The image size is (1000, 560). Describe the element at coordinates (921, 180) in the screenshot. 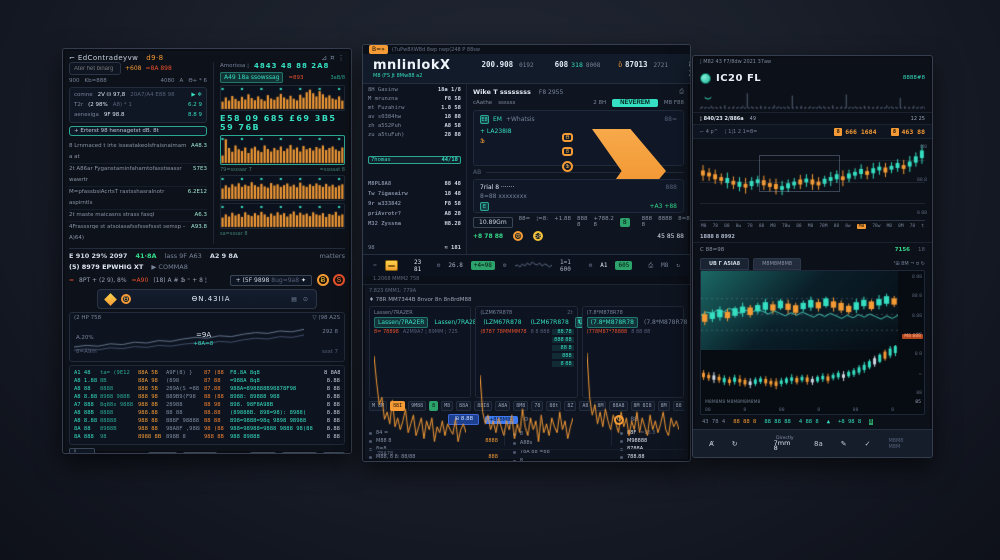

I see `y-axis-label: 88.8` at that location.